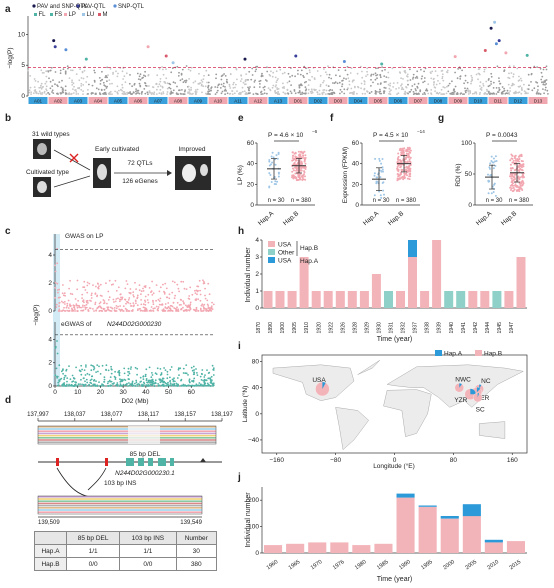  Describe the element at coordinates (131, 7) in the screenshot. I see `a-legend-label: SNP-QTL` at that location.